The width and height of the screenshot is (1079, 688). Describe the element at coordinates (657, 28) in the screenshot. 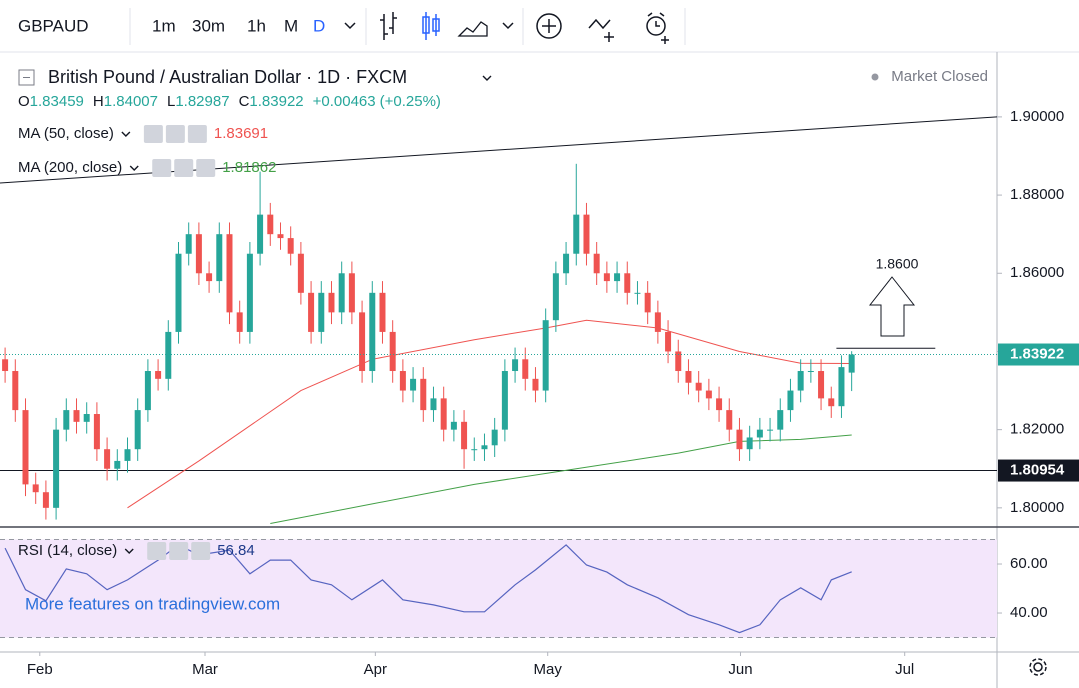

I see `alert-icon` at that location.